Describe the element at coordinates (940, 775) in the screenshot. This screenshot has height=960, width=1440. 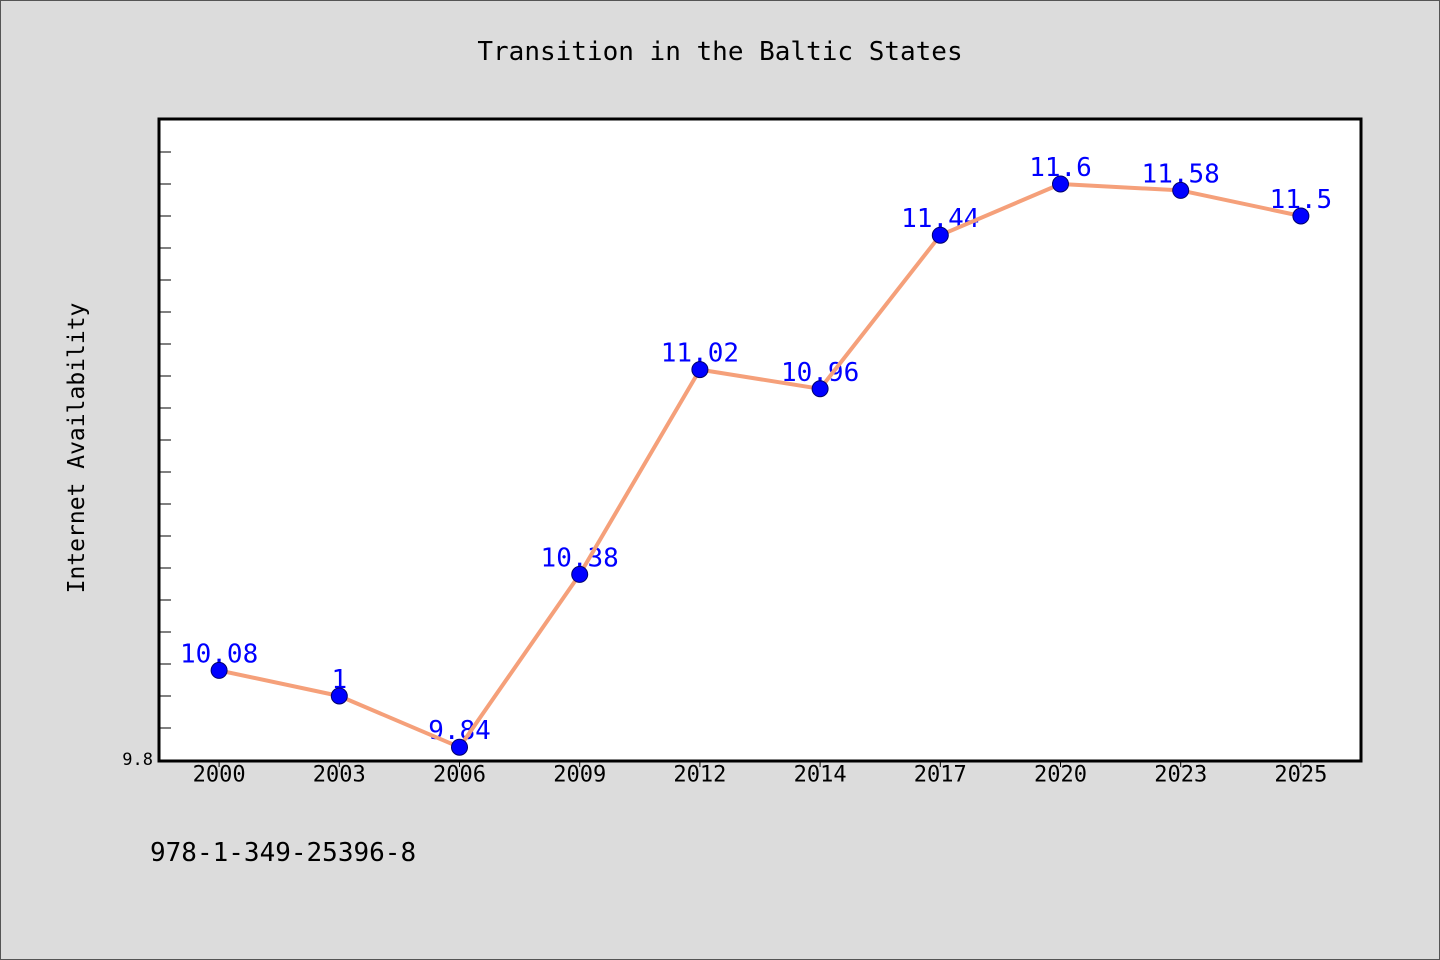
I see `x-tick-label: 2017` at that location.